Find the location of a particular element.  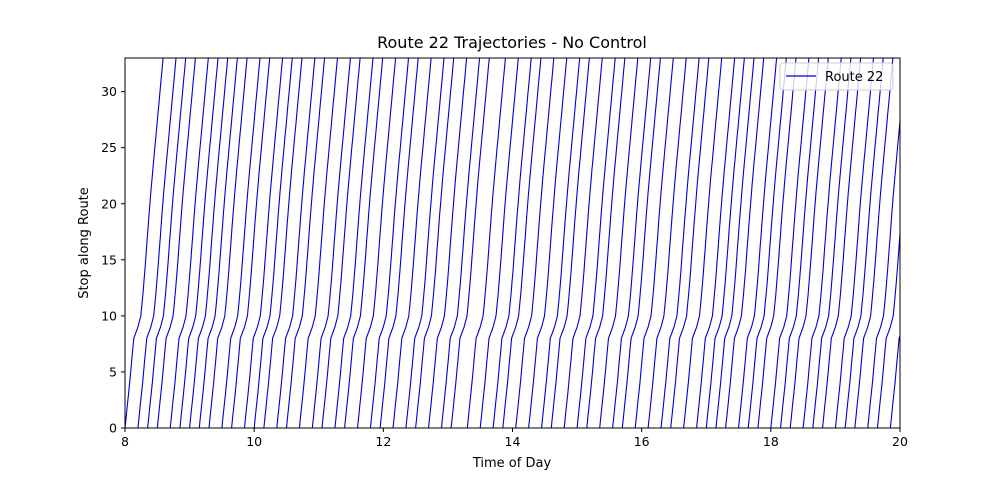

x-tick-label: 14 is located at coordinates (513, 441).